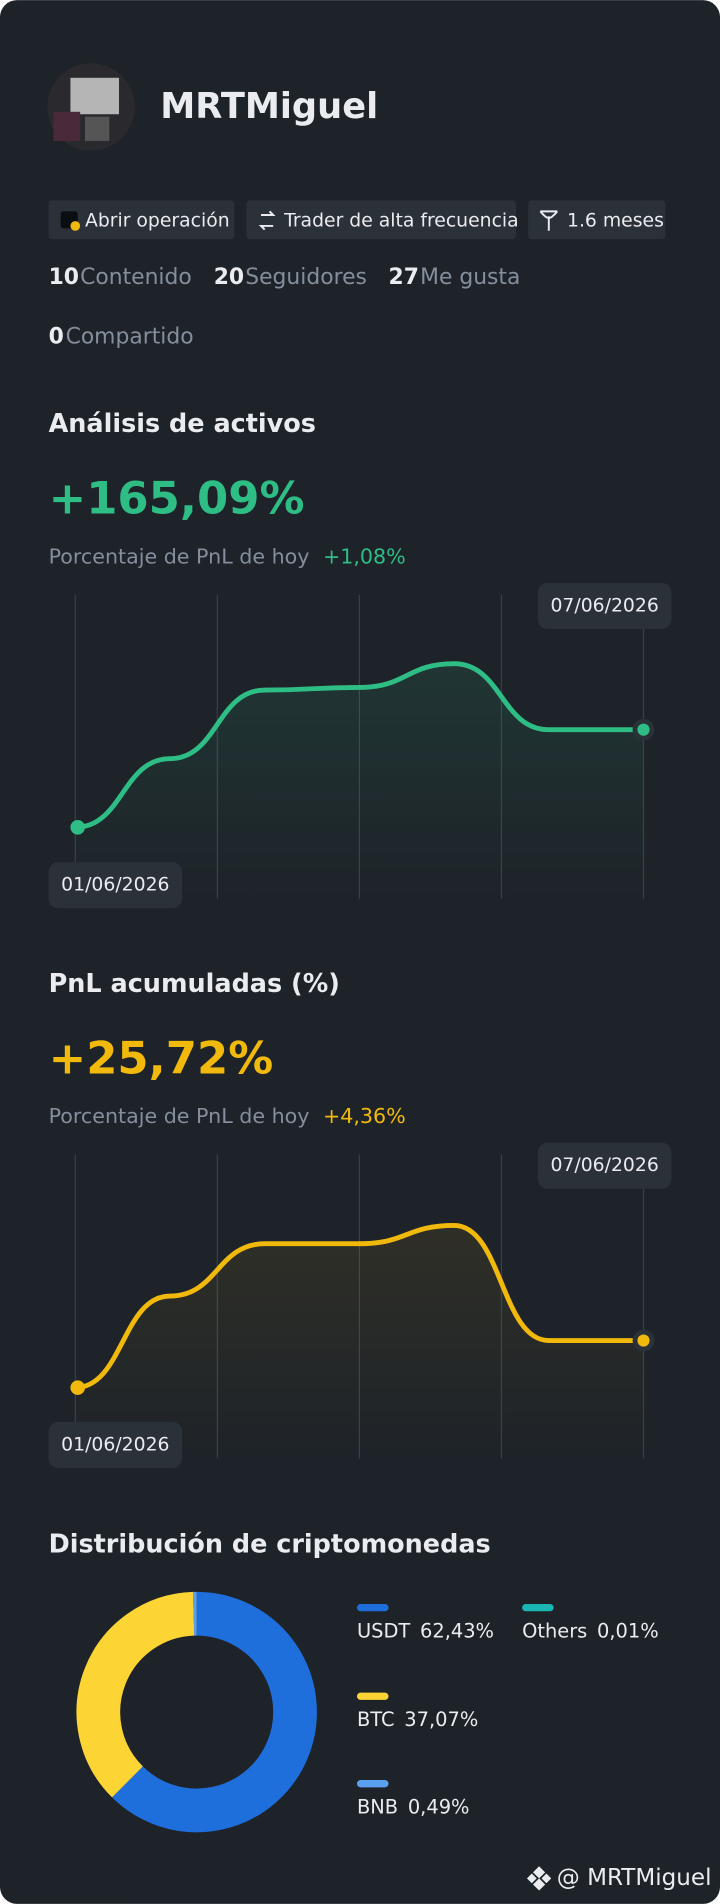  I want to click on section-title: Distribución de criptomonedas, so click(270, 1545).